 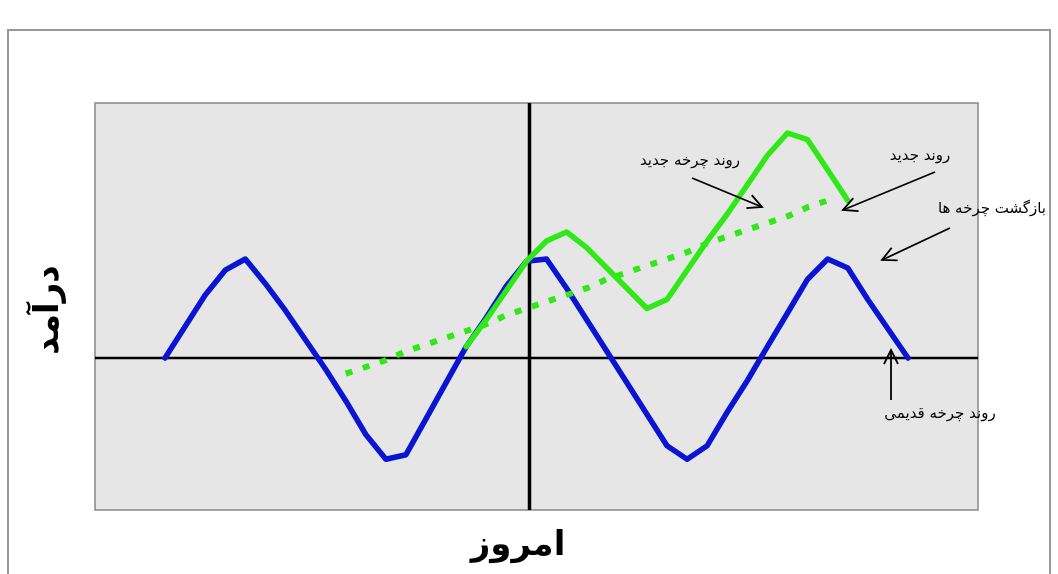 What do you see at coordinates (920, 155) in the screenshot?
I see `annotation: روند جدید` at bounding box center [920, 155].